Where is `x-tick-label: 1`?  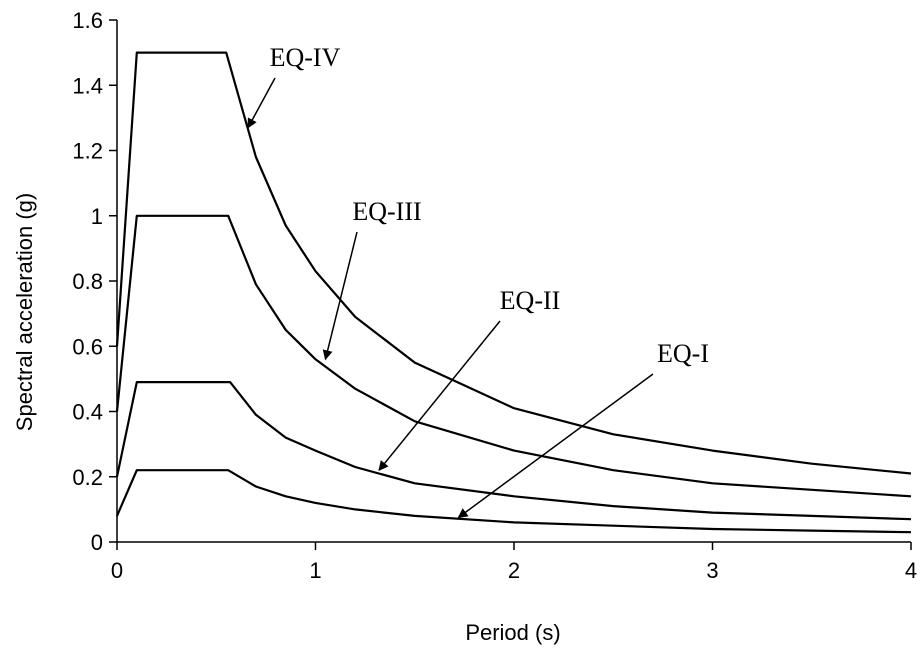
x-tick-label: 1 is located at coordinates (315, 570).